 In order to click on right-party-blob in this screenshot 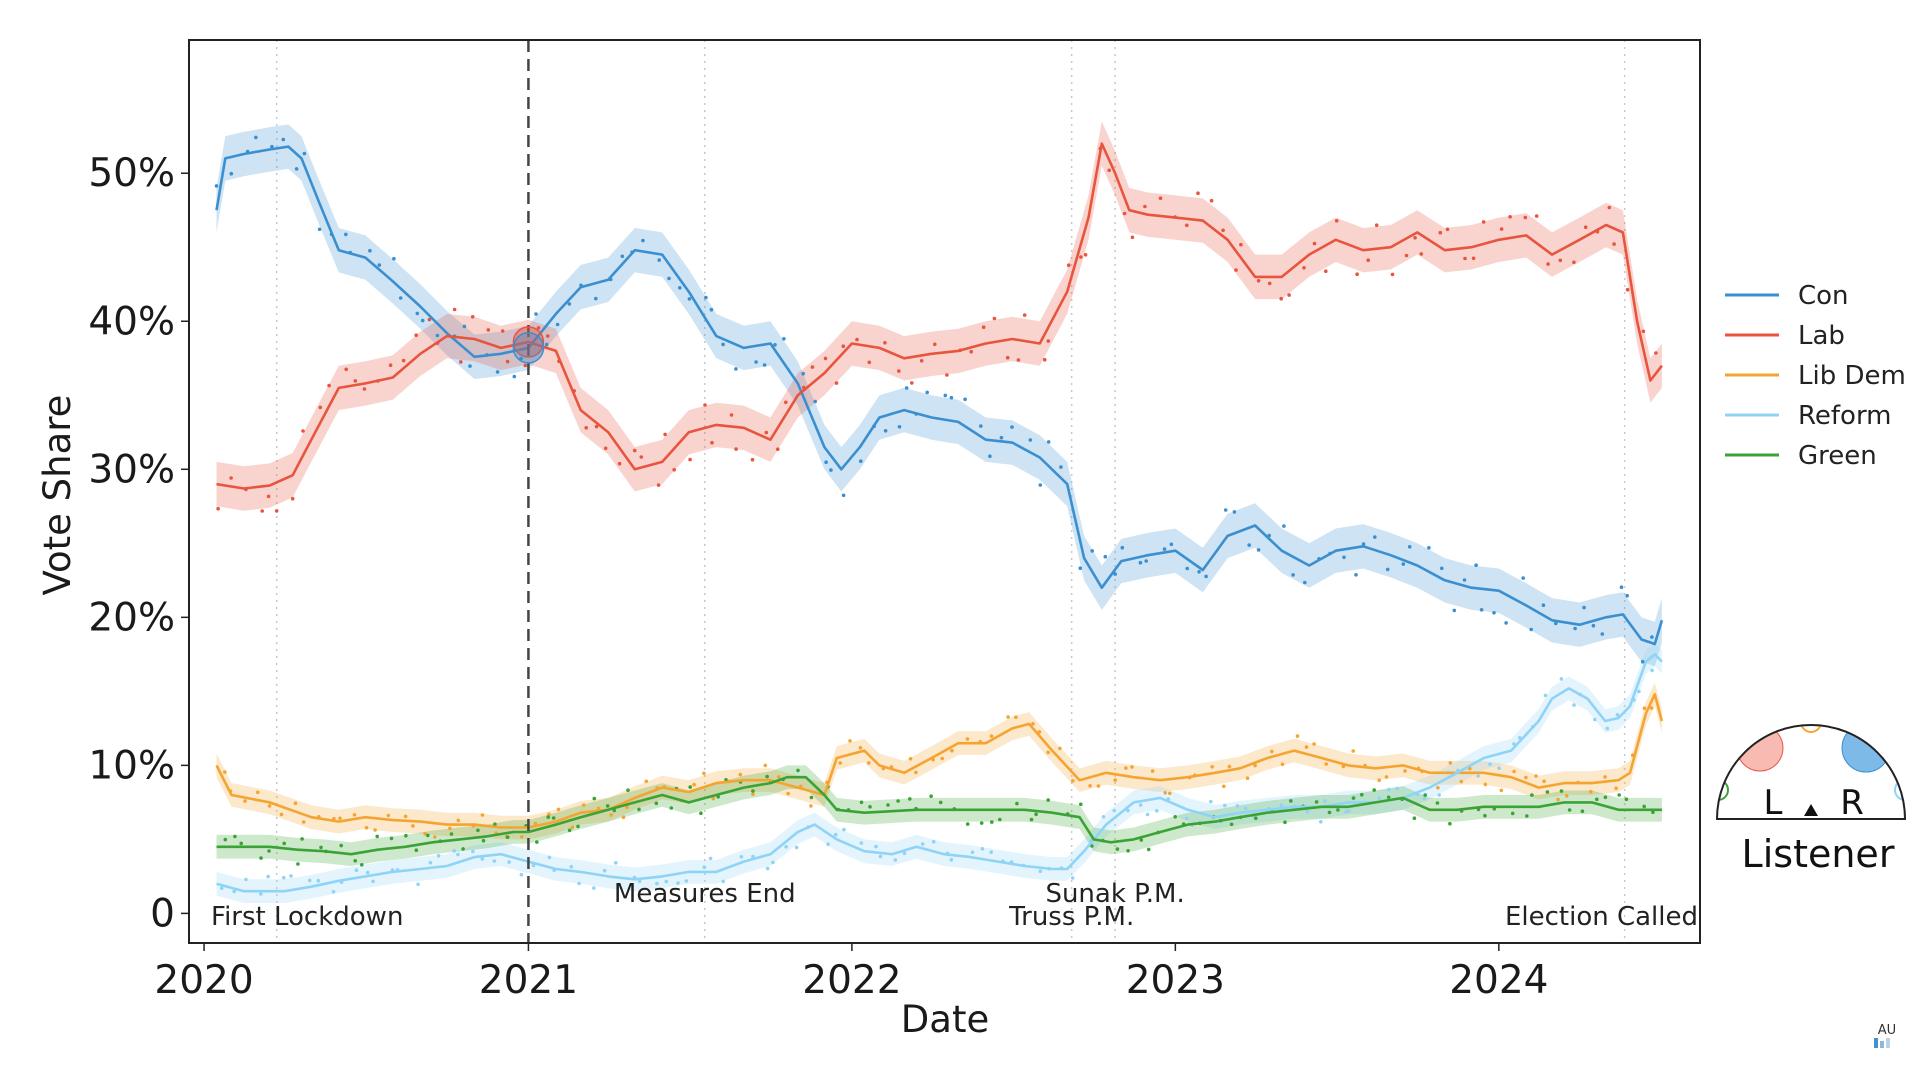, I will do `click(1866, 749)`.